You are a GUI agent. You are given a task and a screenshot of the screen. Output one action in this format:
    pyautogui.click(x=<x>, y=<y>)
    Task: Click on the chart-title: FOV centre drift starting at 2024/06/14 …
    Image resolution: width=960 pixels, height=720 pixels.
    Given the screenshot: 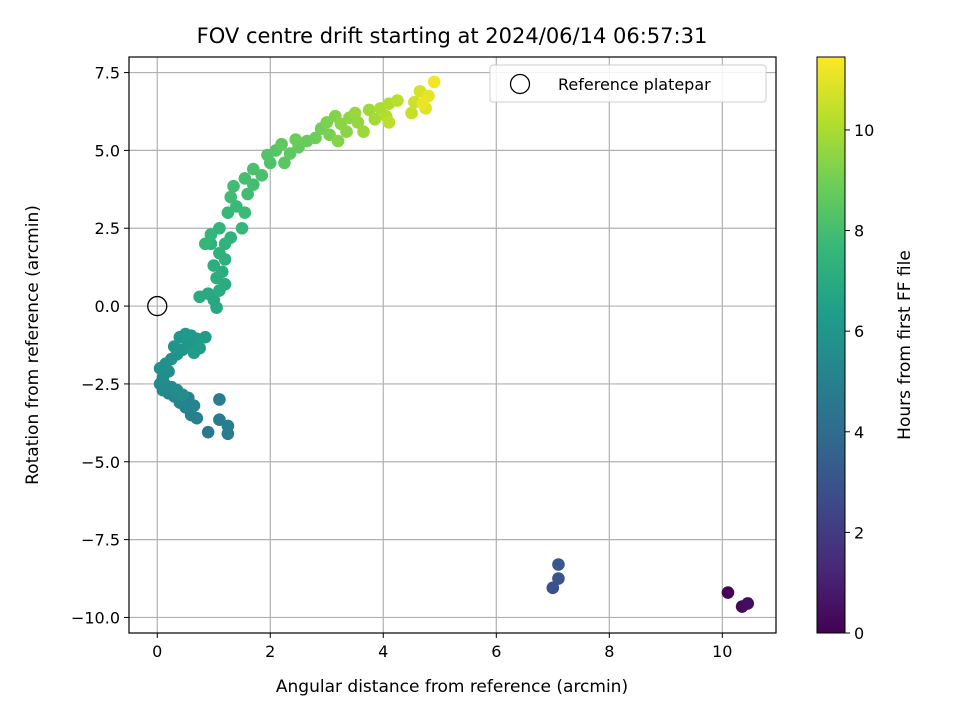 What is the action you would take?
    pyautogui.click(x=452, y=36)
    